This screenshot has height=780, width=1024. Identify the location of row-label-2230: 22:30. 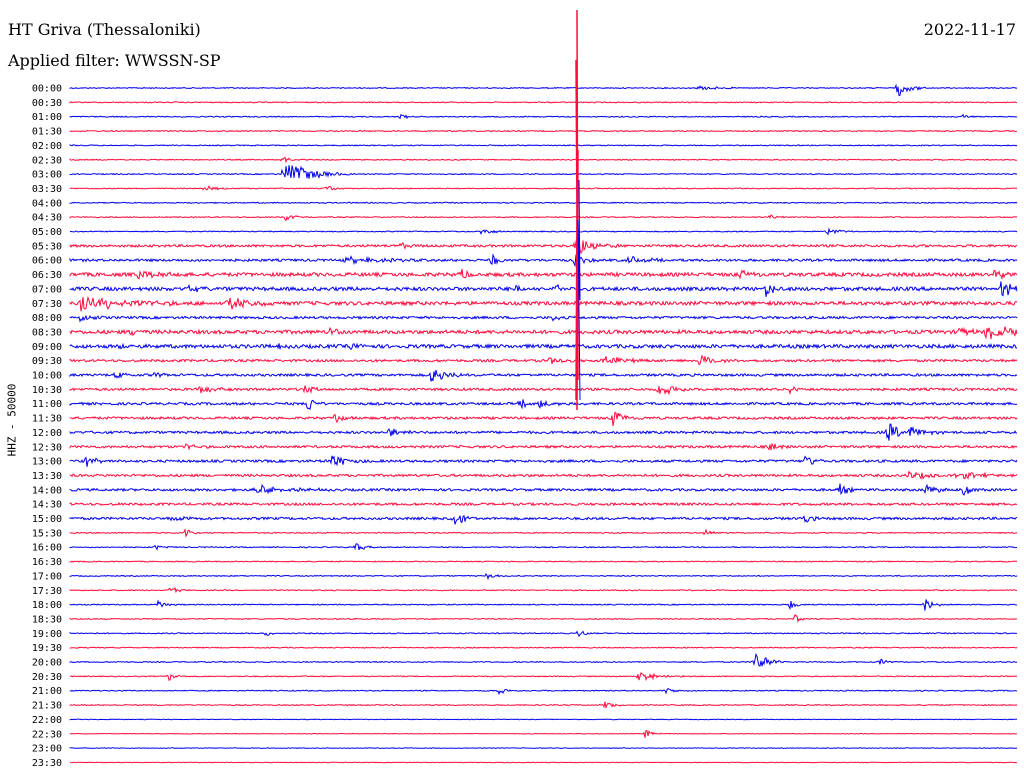
(47, 734).